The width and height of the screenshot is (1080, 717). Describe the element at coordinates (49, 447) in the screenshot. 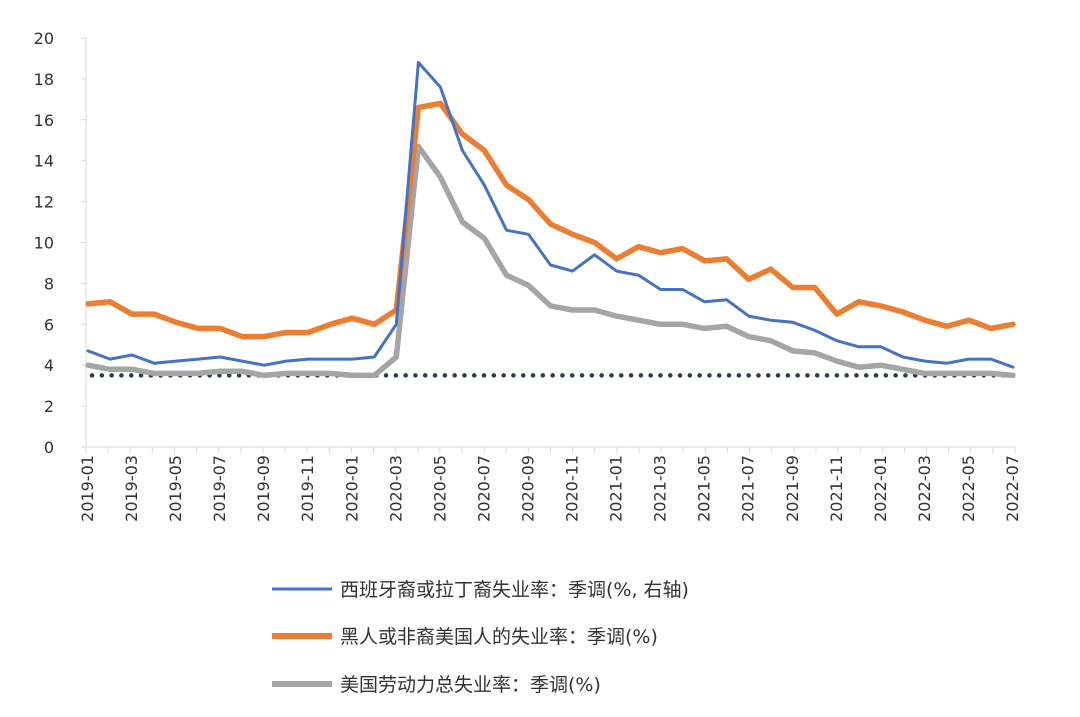

I see `y-tick-label: 0` at that location.